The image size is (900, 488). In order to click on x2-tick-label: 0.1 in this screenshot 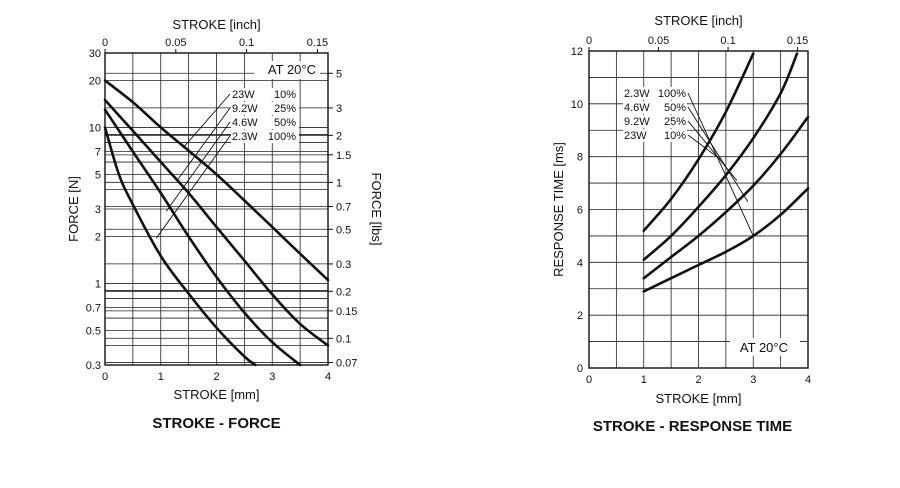, I will do `click(246, 43)`.